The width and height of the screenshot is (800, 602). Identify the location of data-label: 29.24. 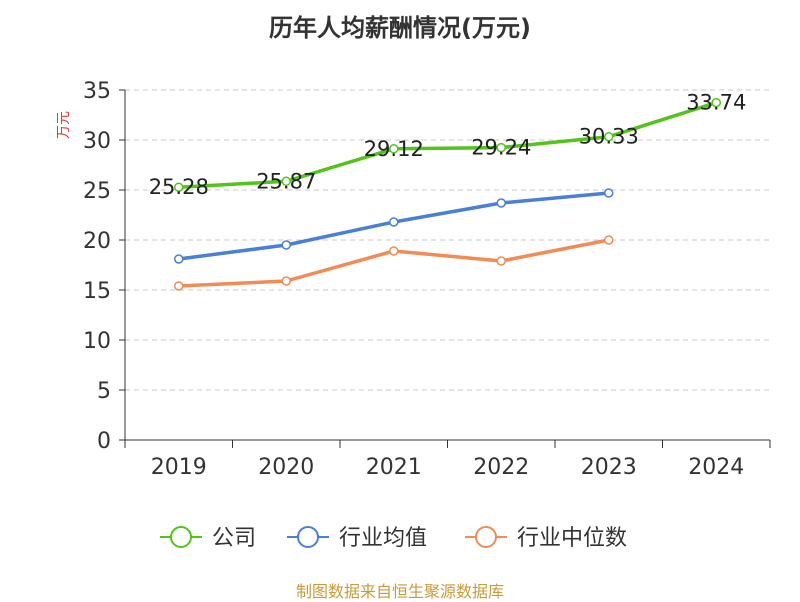
(501, 148).